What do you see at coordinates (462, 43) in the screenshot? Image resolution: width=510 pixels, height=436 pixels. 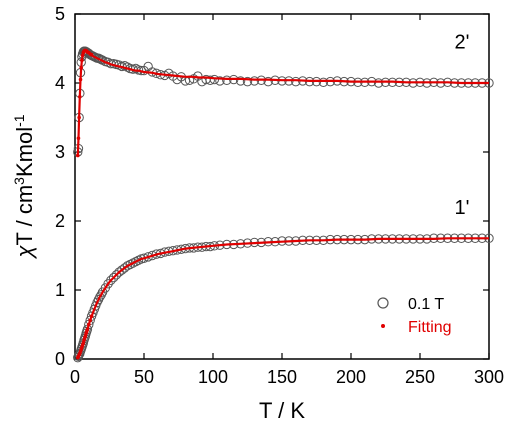 I see `curve-label: 2'` at bounding box center [462, 43].